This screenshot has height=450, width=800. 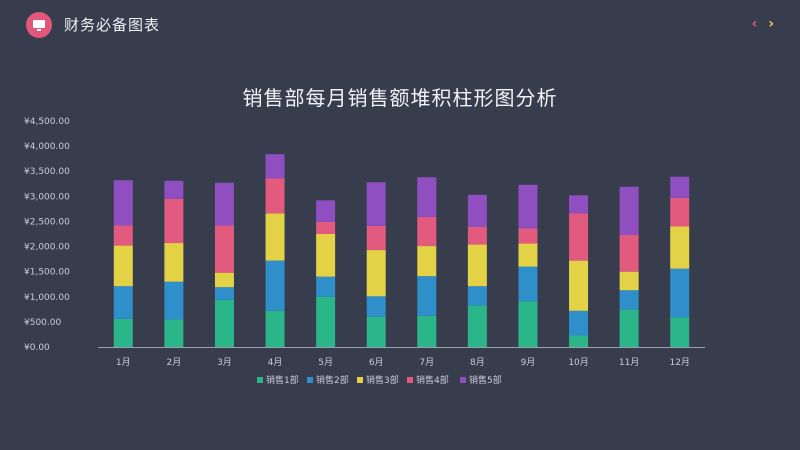 What do you see at coordinates (47, 122) in the screenshot?
I see `y-tick-label: ¥4,500.00` at bounding box center [47, 122].